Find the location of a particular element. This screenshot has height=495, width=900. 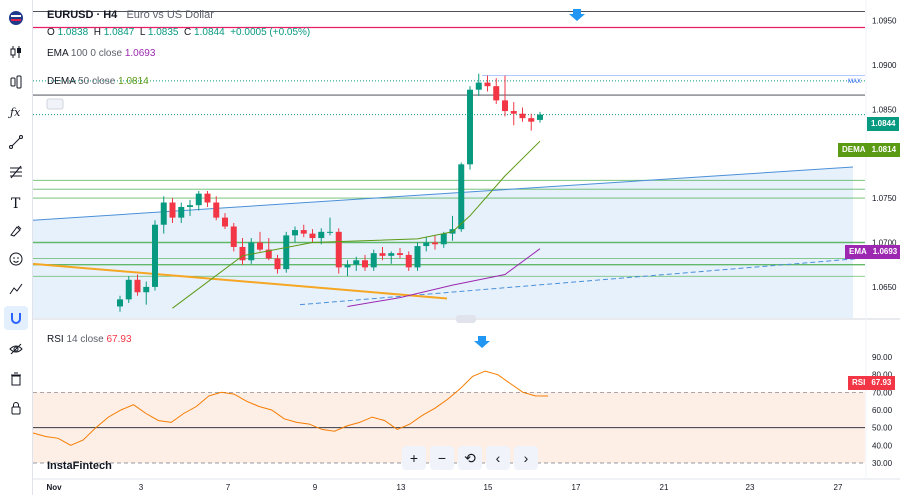

close-value: 1.0844 is located at coordinates (209, 32).